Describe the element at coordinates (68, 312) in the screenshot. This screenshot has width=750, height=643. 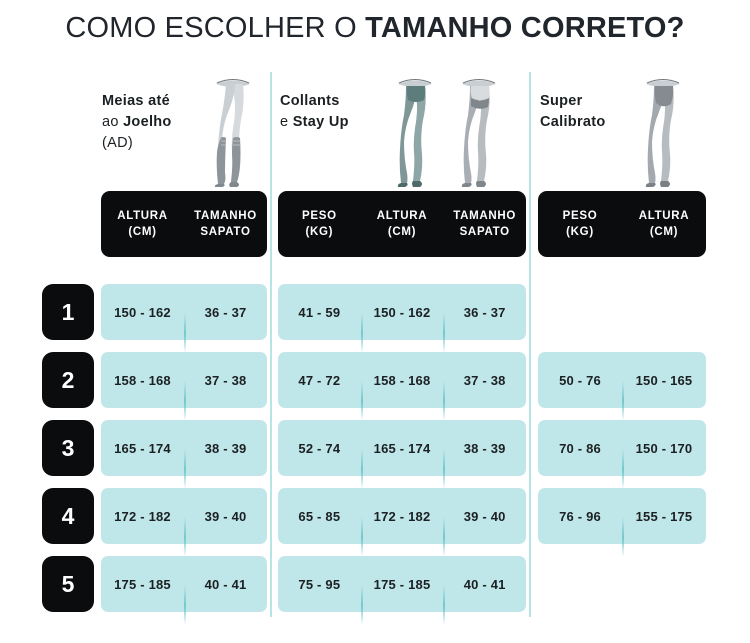
I see `size-badge: 1` at that location.